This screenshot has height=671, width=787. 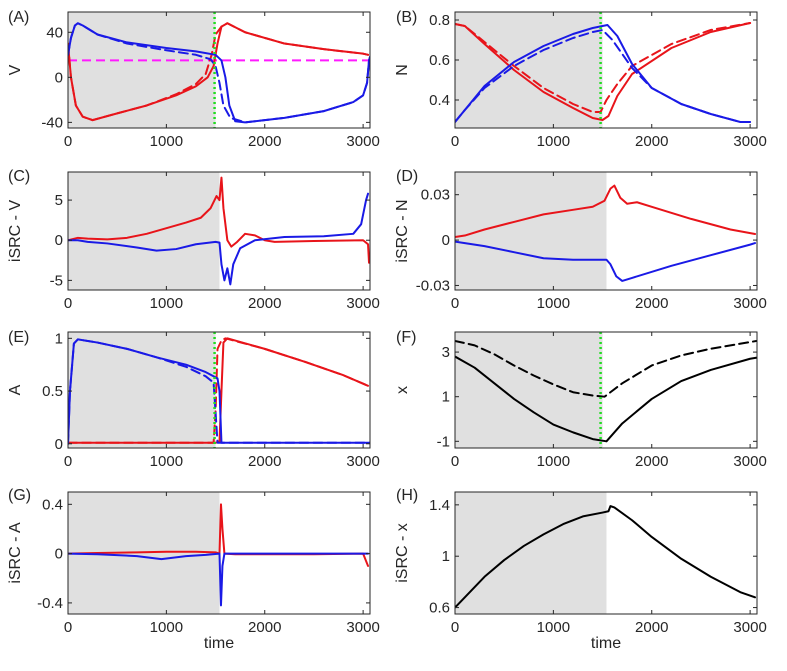 I want to click on y-axis-label: x, so click(x=402, y=390).